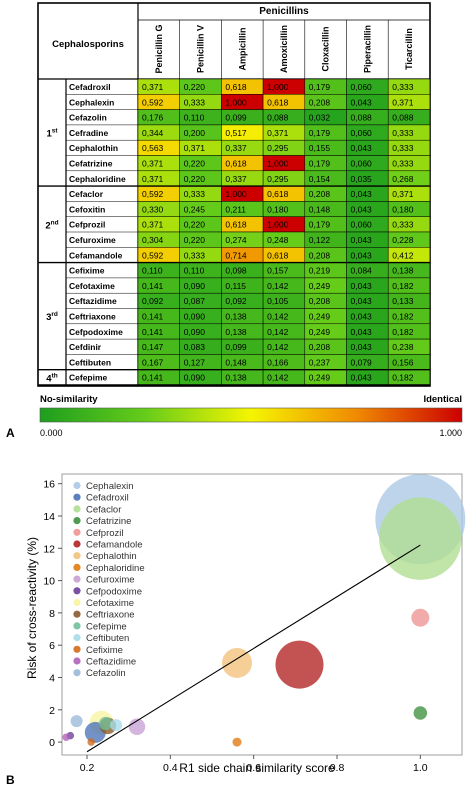 This screenshot has width=474, height=788. What do you see at coordinates (251, 415) in the screenshot?
I see `color-scale-bar` at bounding box center [251, 415].